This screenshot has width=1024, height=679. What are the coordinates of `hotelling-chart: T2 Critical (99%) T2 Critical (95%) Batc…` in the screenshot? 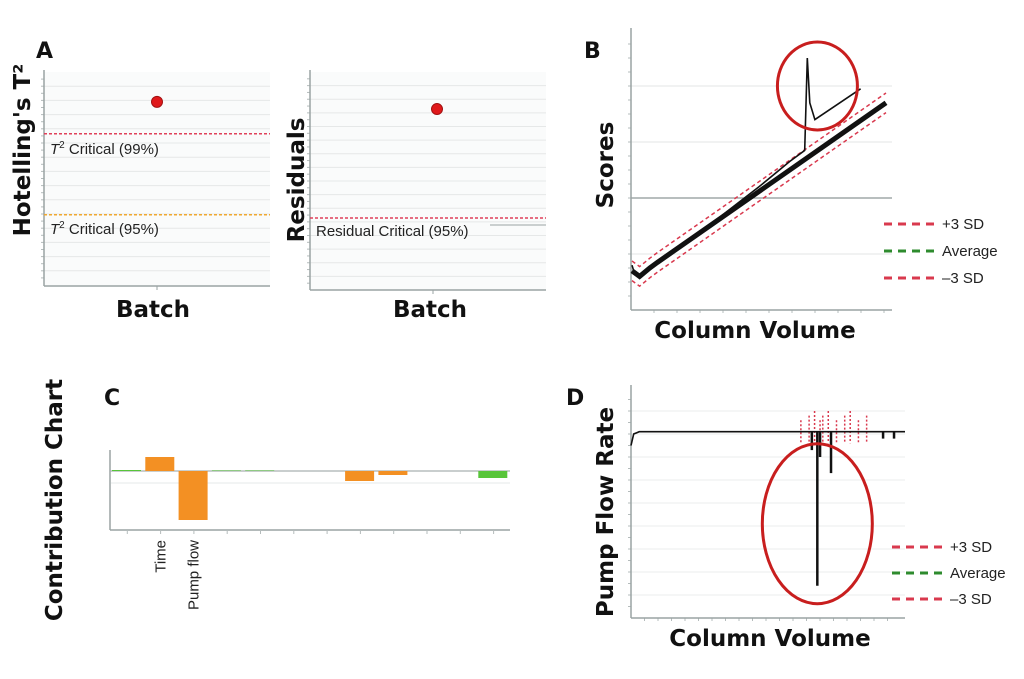 It's located at (140, 193).